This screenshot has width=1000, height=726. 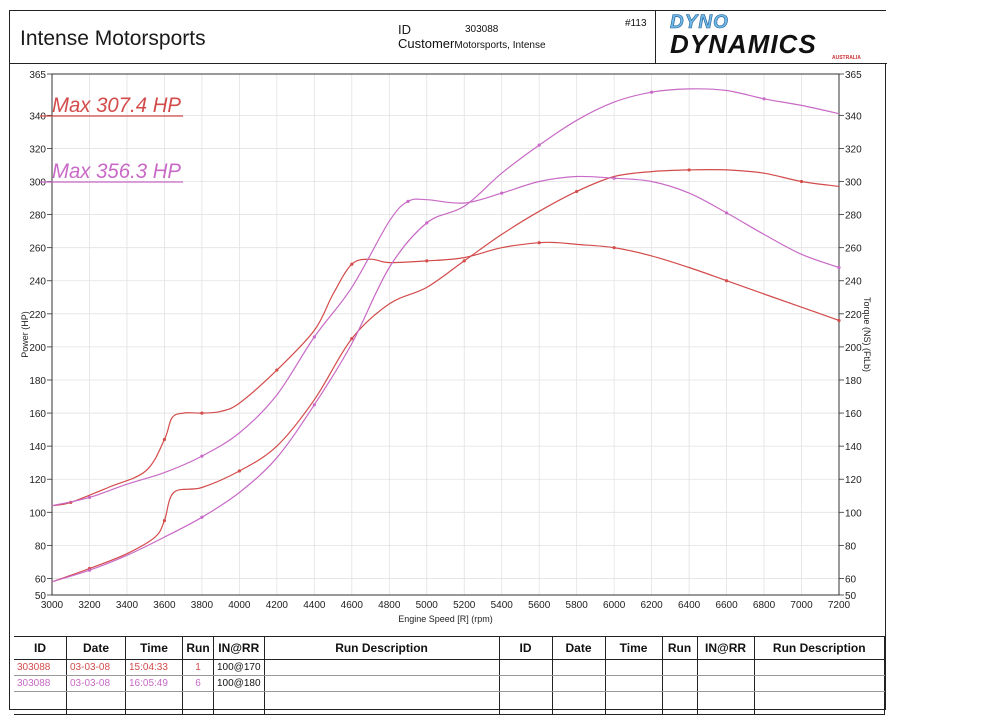 What do you see at coordinates (37, 348) in the screenshot?
I see `y-tick-label: 200` at bounding box center [37, 348].